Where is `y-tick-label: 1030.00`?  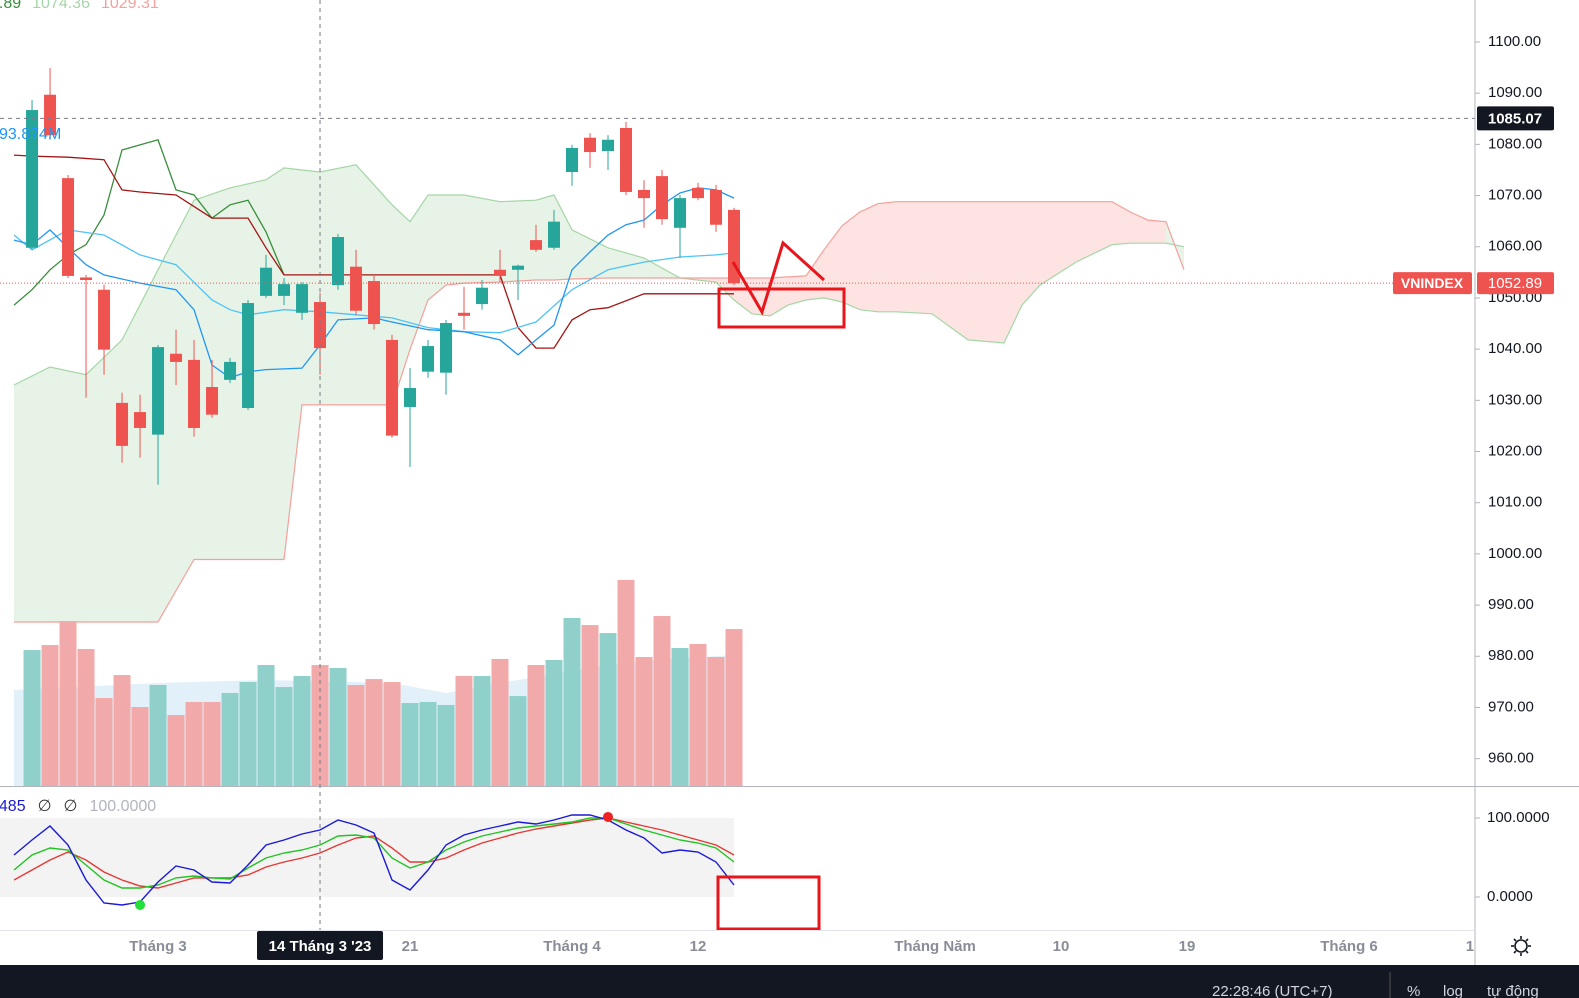 y-tick-label: 1030.00 is located at coordinates (1515, 399).